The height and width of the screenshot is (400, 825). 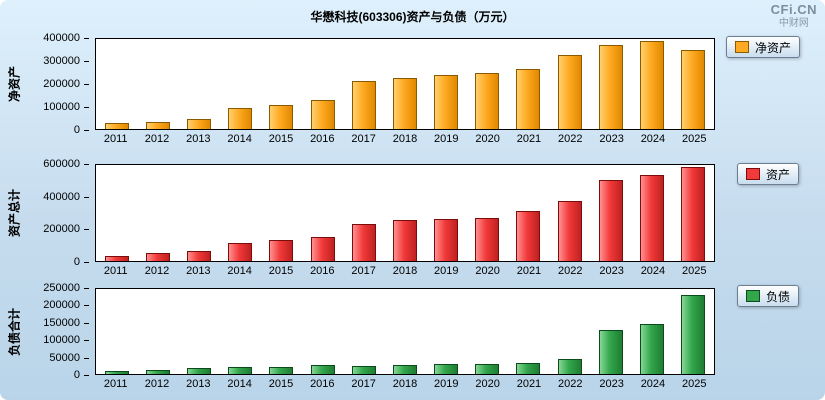 I want to click on x-axis-tick-label: 2019, so click(x=446, y=139).